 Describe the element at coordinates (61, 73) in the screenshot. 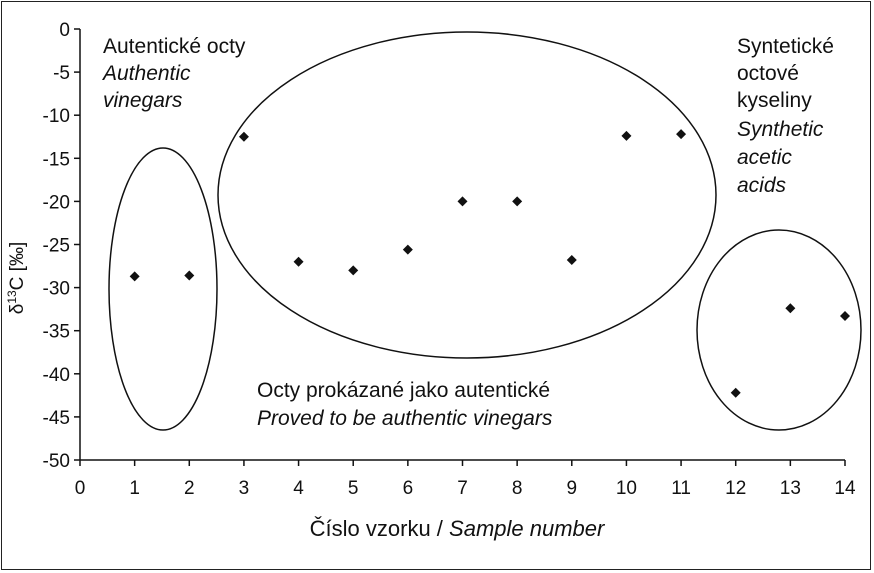

I see `y-tick-label: -5` at that location.